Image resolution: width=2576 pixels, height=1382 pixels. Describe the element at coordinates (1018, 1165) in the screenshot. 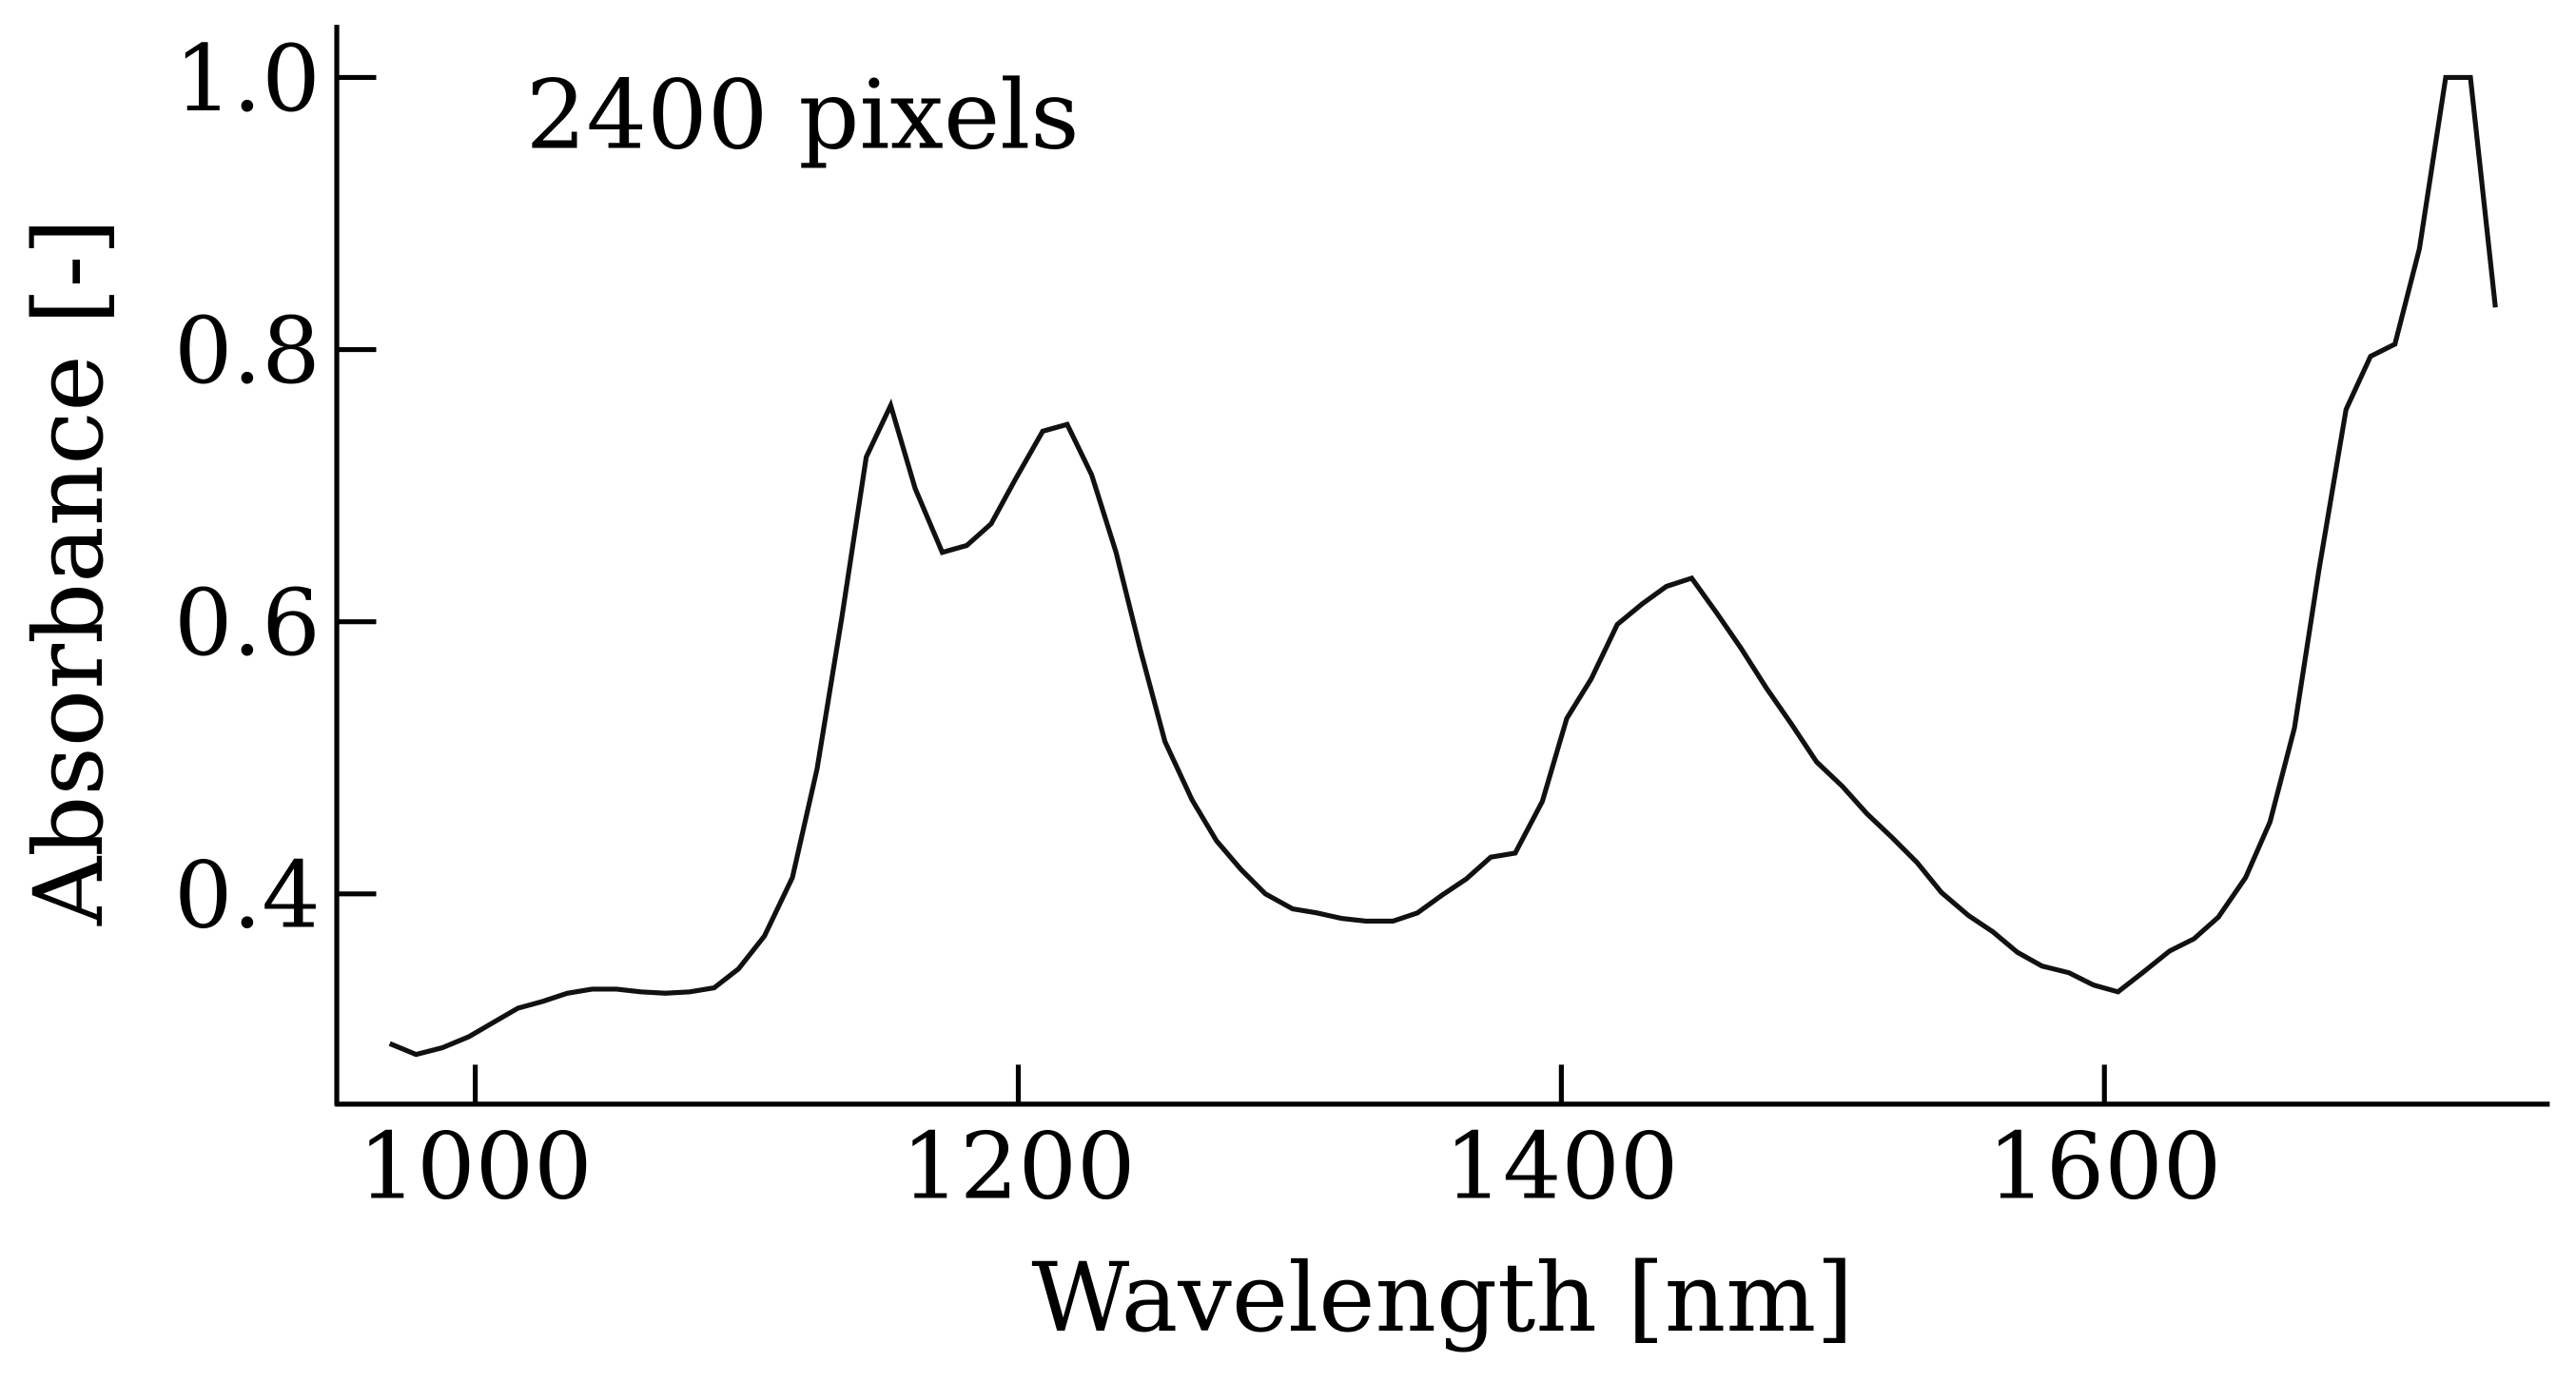

I see `x-tick-label: 1200` at that location.